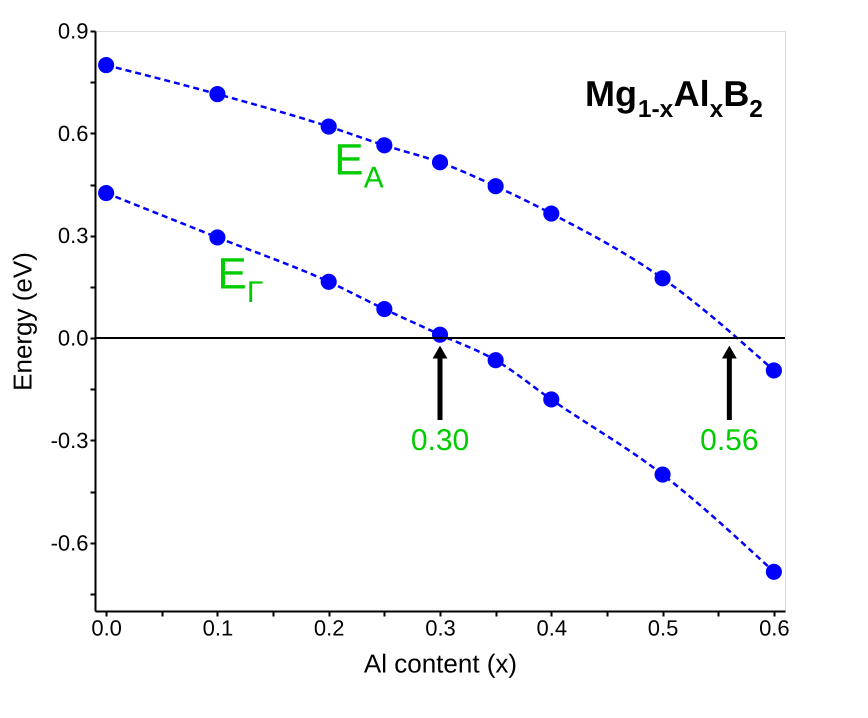 This screenshot has height=718, width=868. I want to click on x-tick-label: 0.1, so click(218, 628).